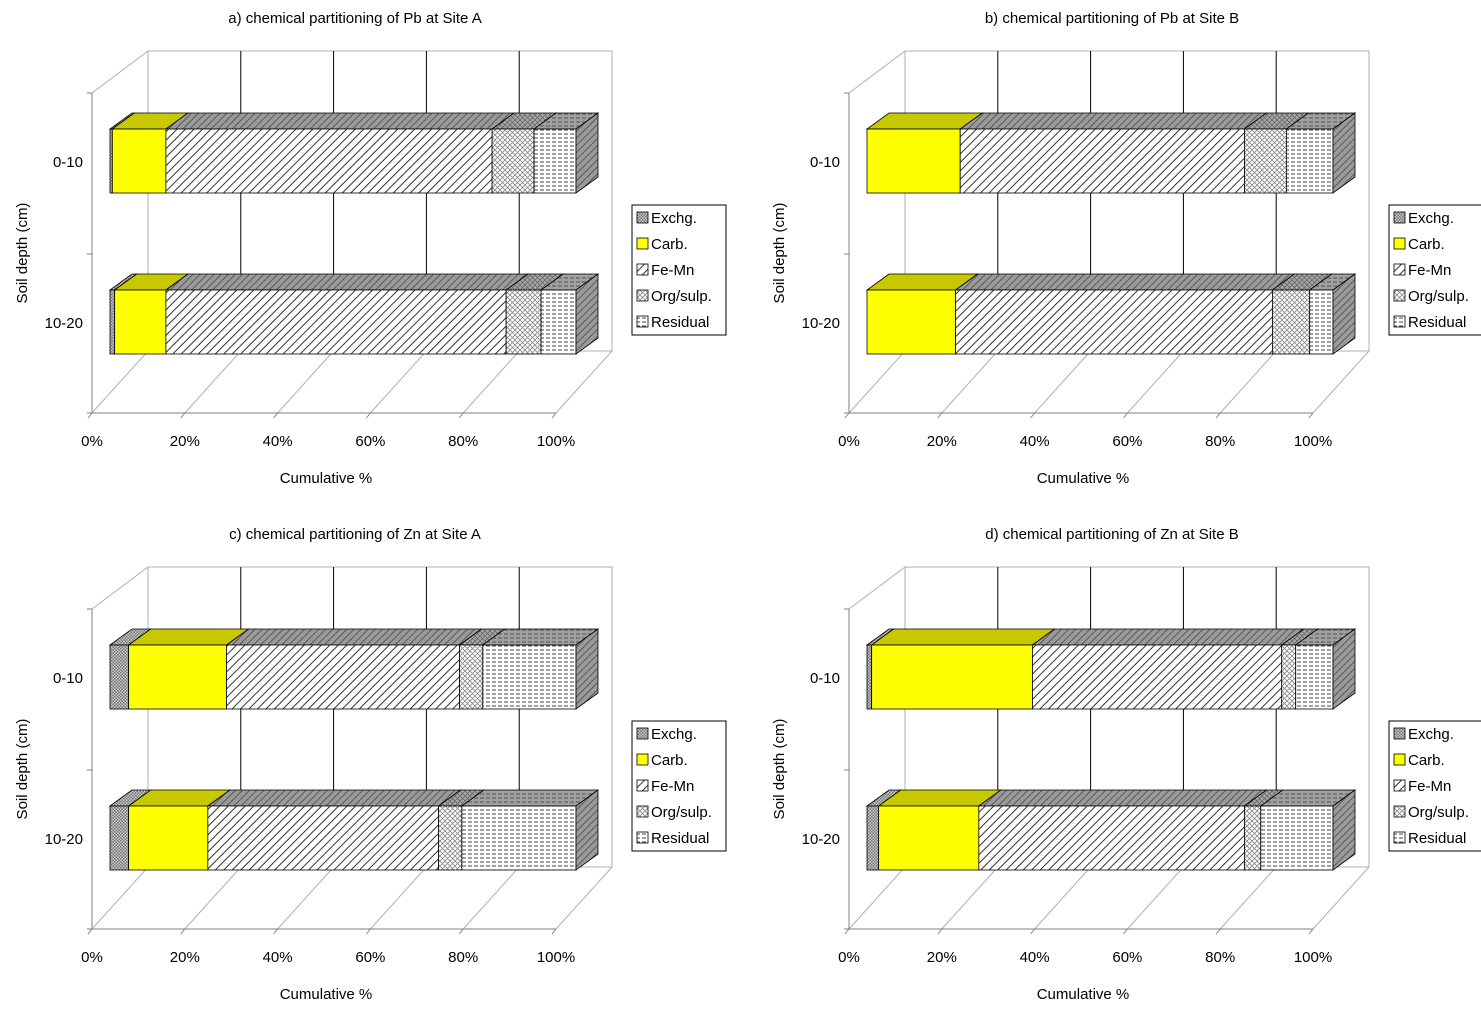  Describe the element at coordinates (92, 957) in the screenshot. I see `x-tick-label: 0%` at that location.